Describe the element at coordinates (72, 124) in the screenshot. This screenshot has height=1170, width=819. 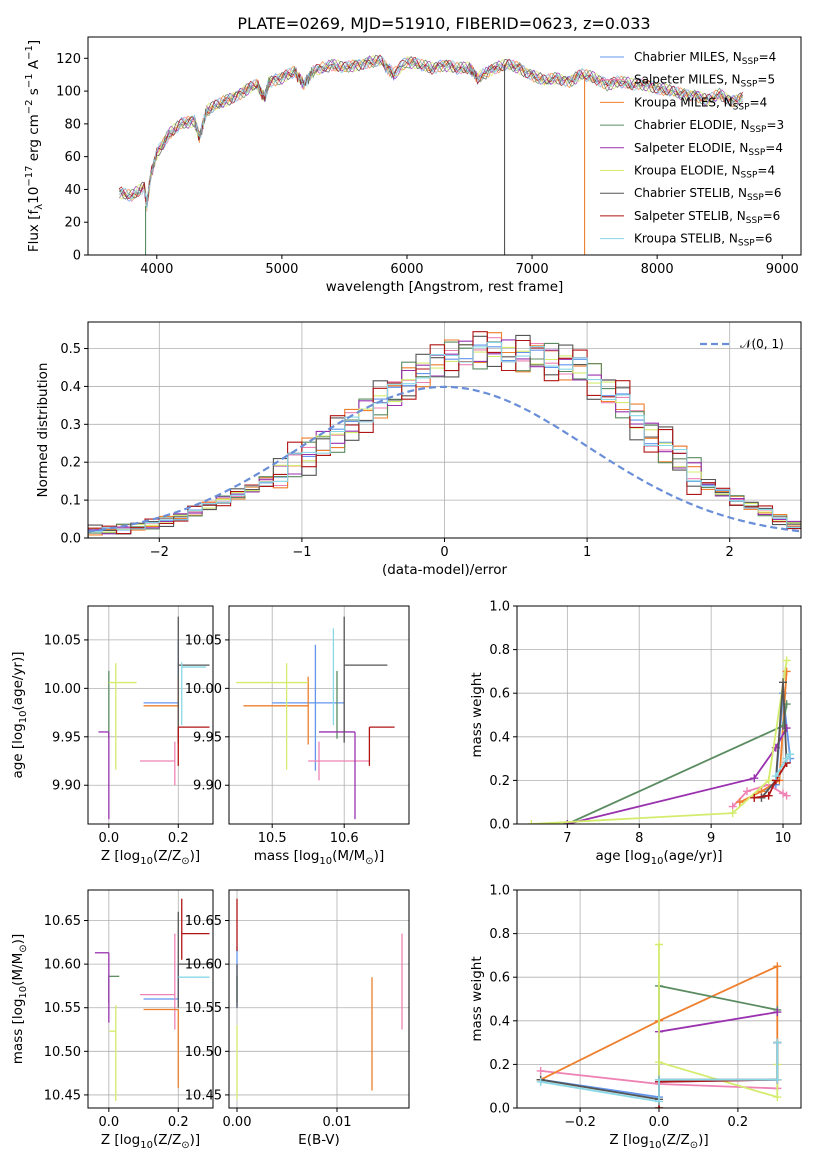
I see `y-tick-label: 80` at that location.